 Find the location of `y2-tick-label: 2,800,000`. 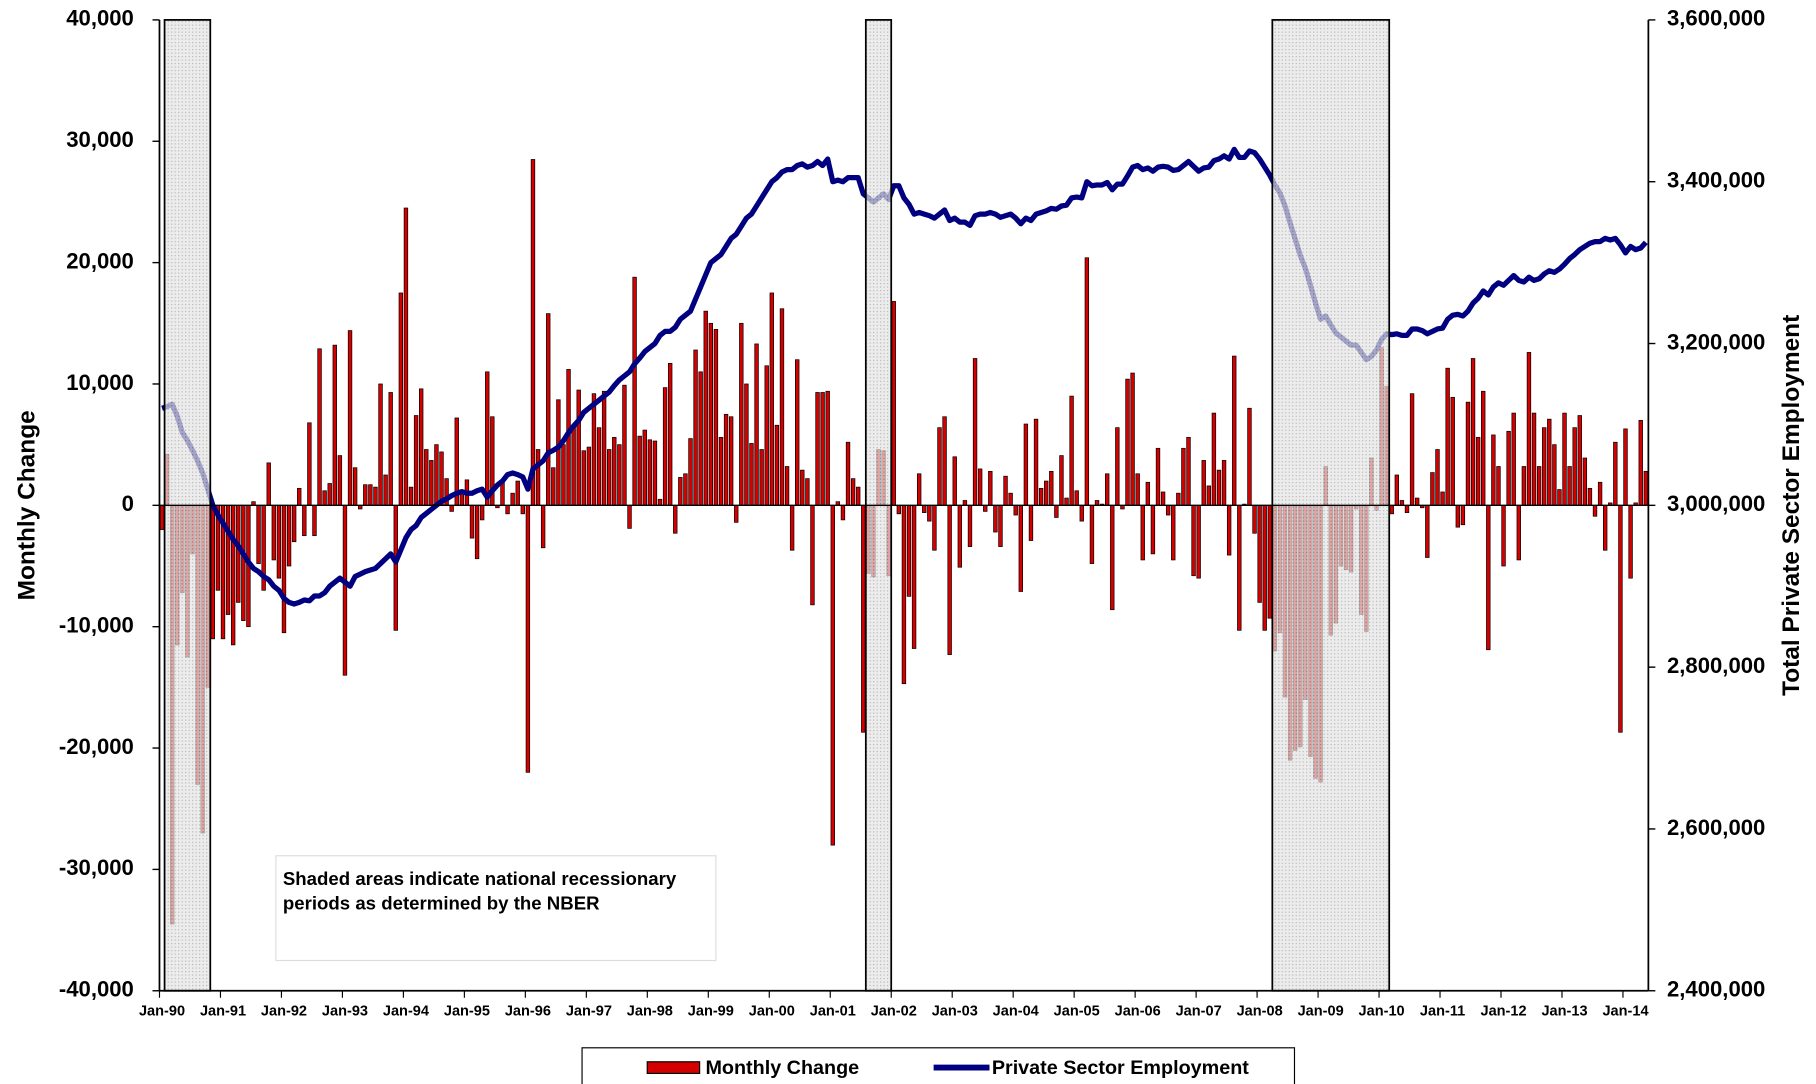

y2-tick-label: 2,800,000 is located at coordinates (1716, 665).